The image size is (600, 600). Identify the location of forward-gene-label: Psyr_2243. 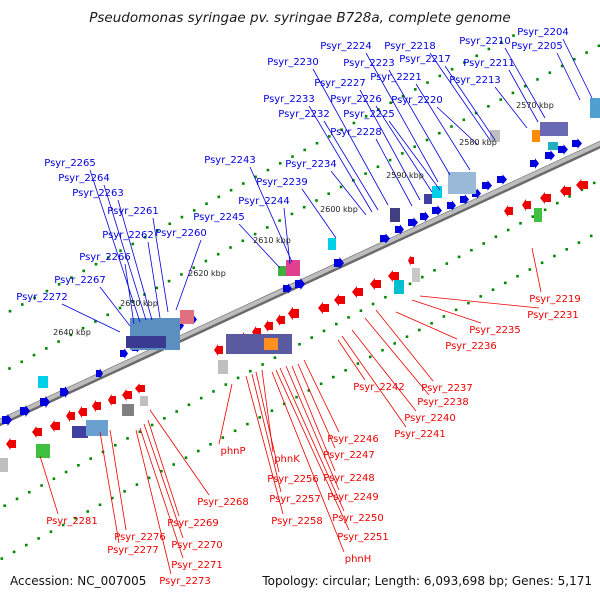
(230, 160).